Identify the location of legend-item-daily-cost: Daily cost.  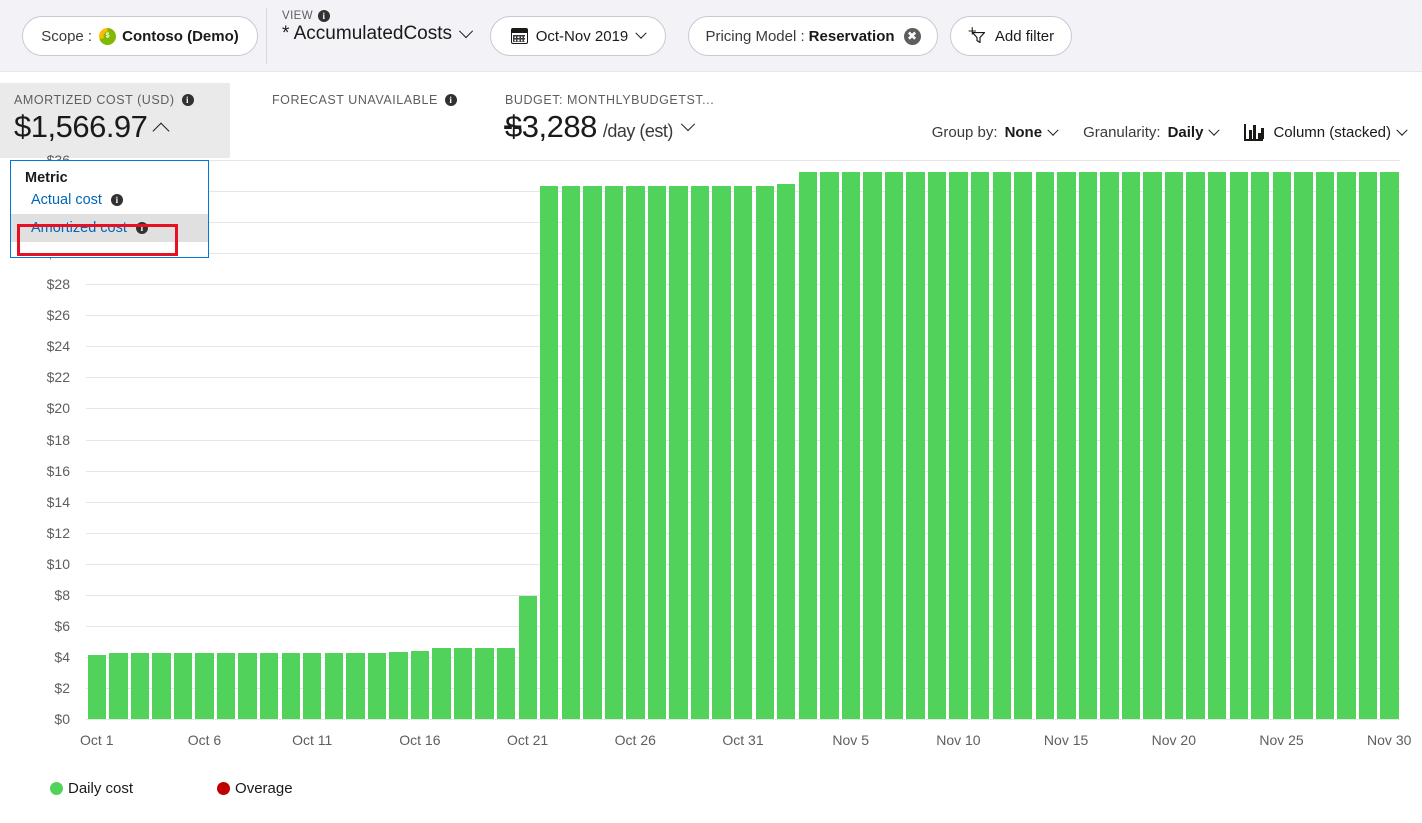
(91, 788).